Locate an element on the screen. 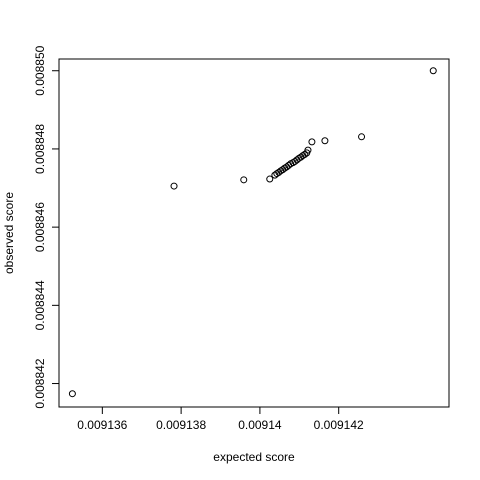  x-tick-label: 0.009142 is located at coordinates (339, 425).